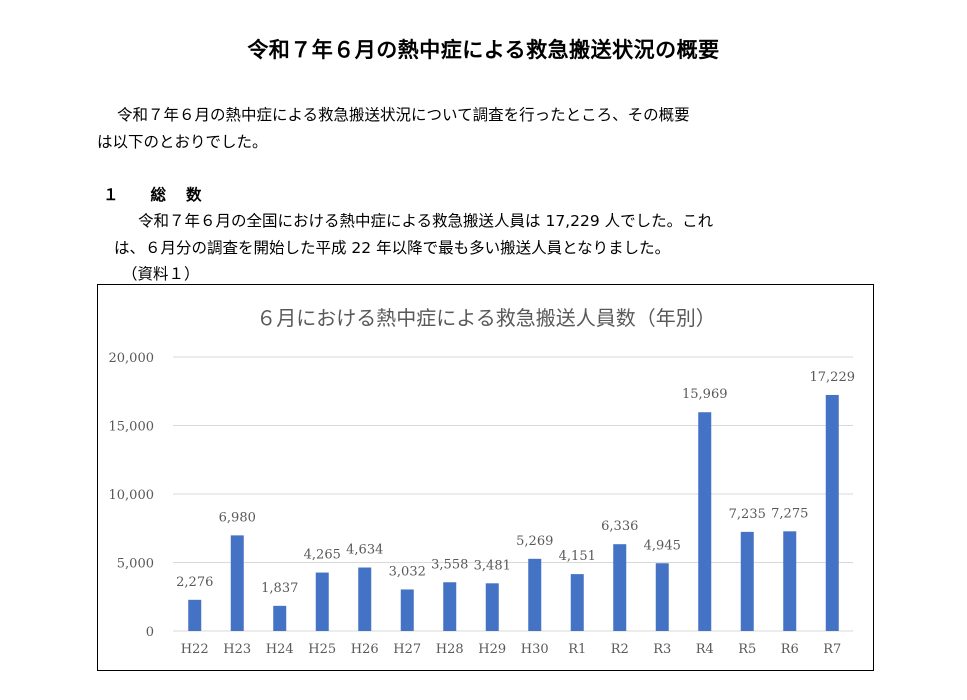  I want to click on bar-H25, so click(322, 601).